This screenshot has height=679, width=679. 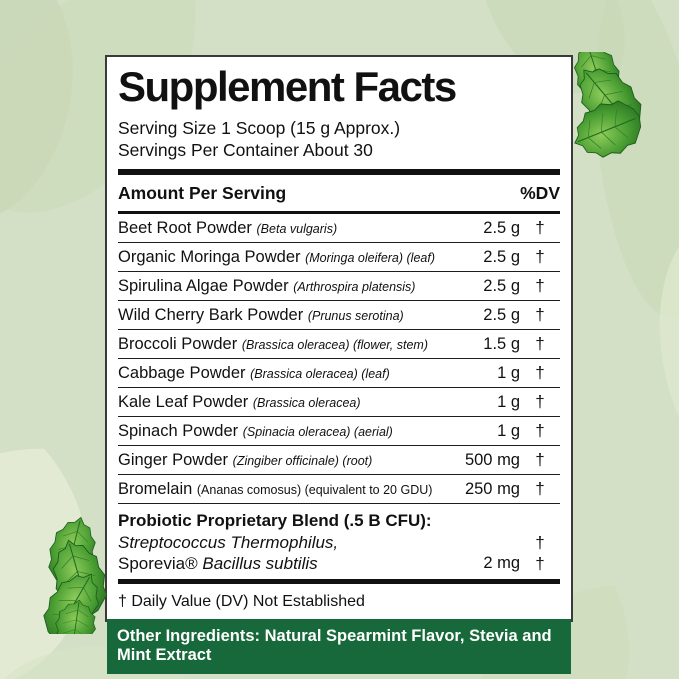 What do you see at coordinates (501, 343) in the screenshot?
I see `ingredient-amount: 1.5 g` at bounding box center [501, 343].